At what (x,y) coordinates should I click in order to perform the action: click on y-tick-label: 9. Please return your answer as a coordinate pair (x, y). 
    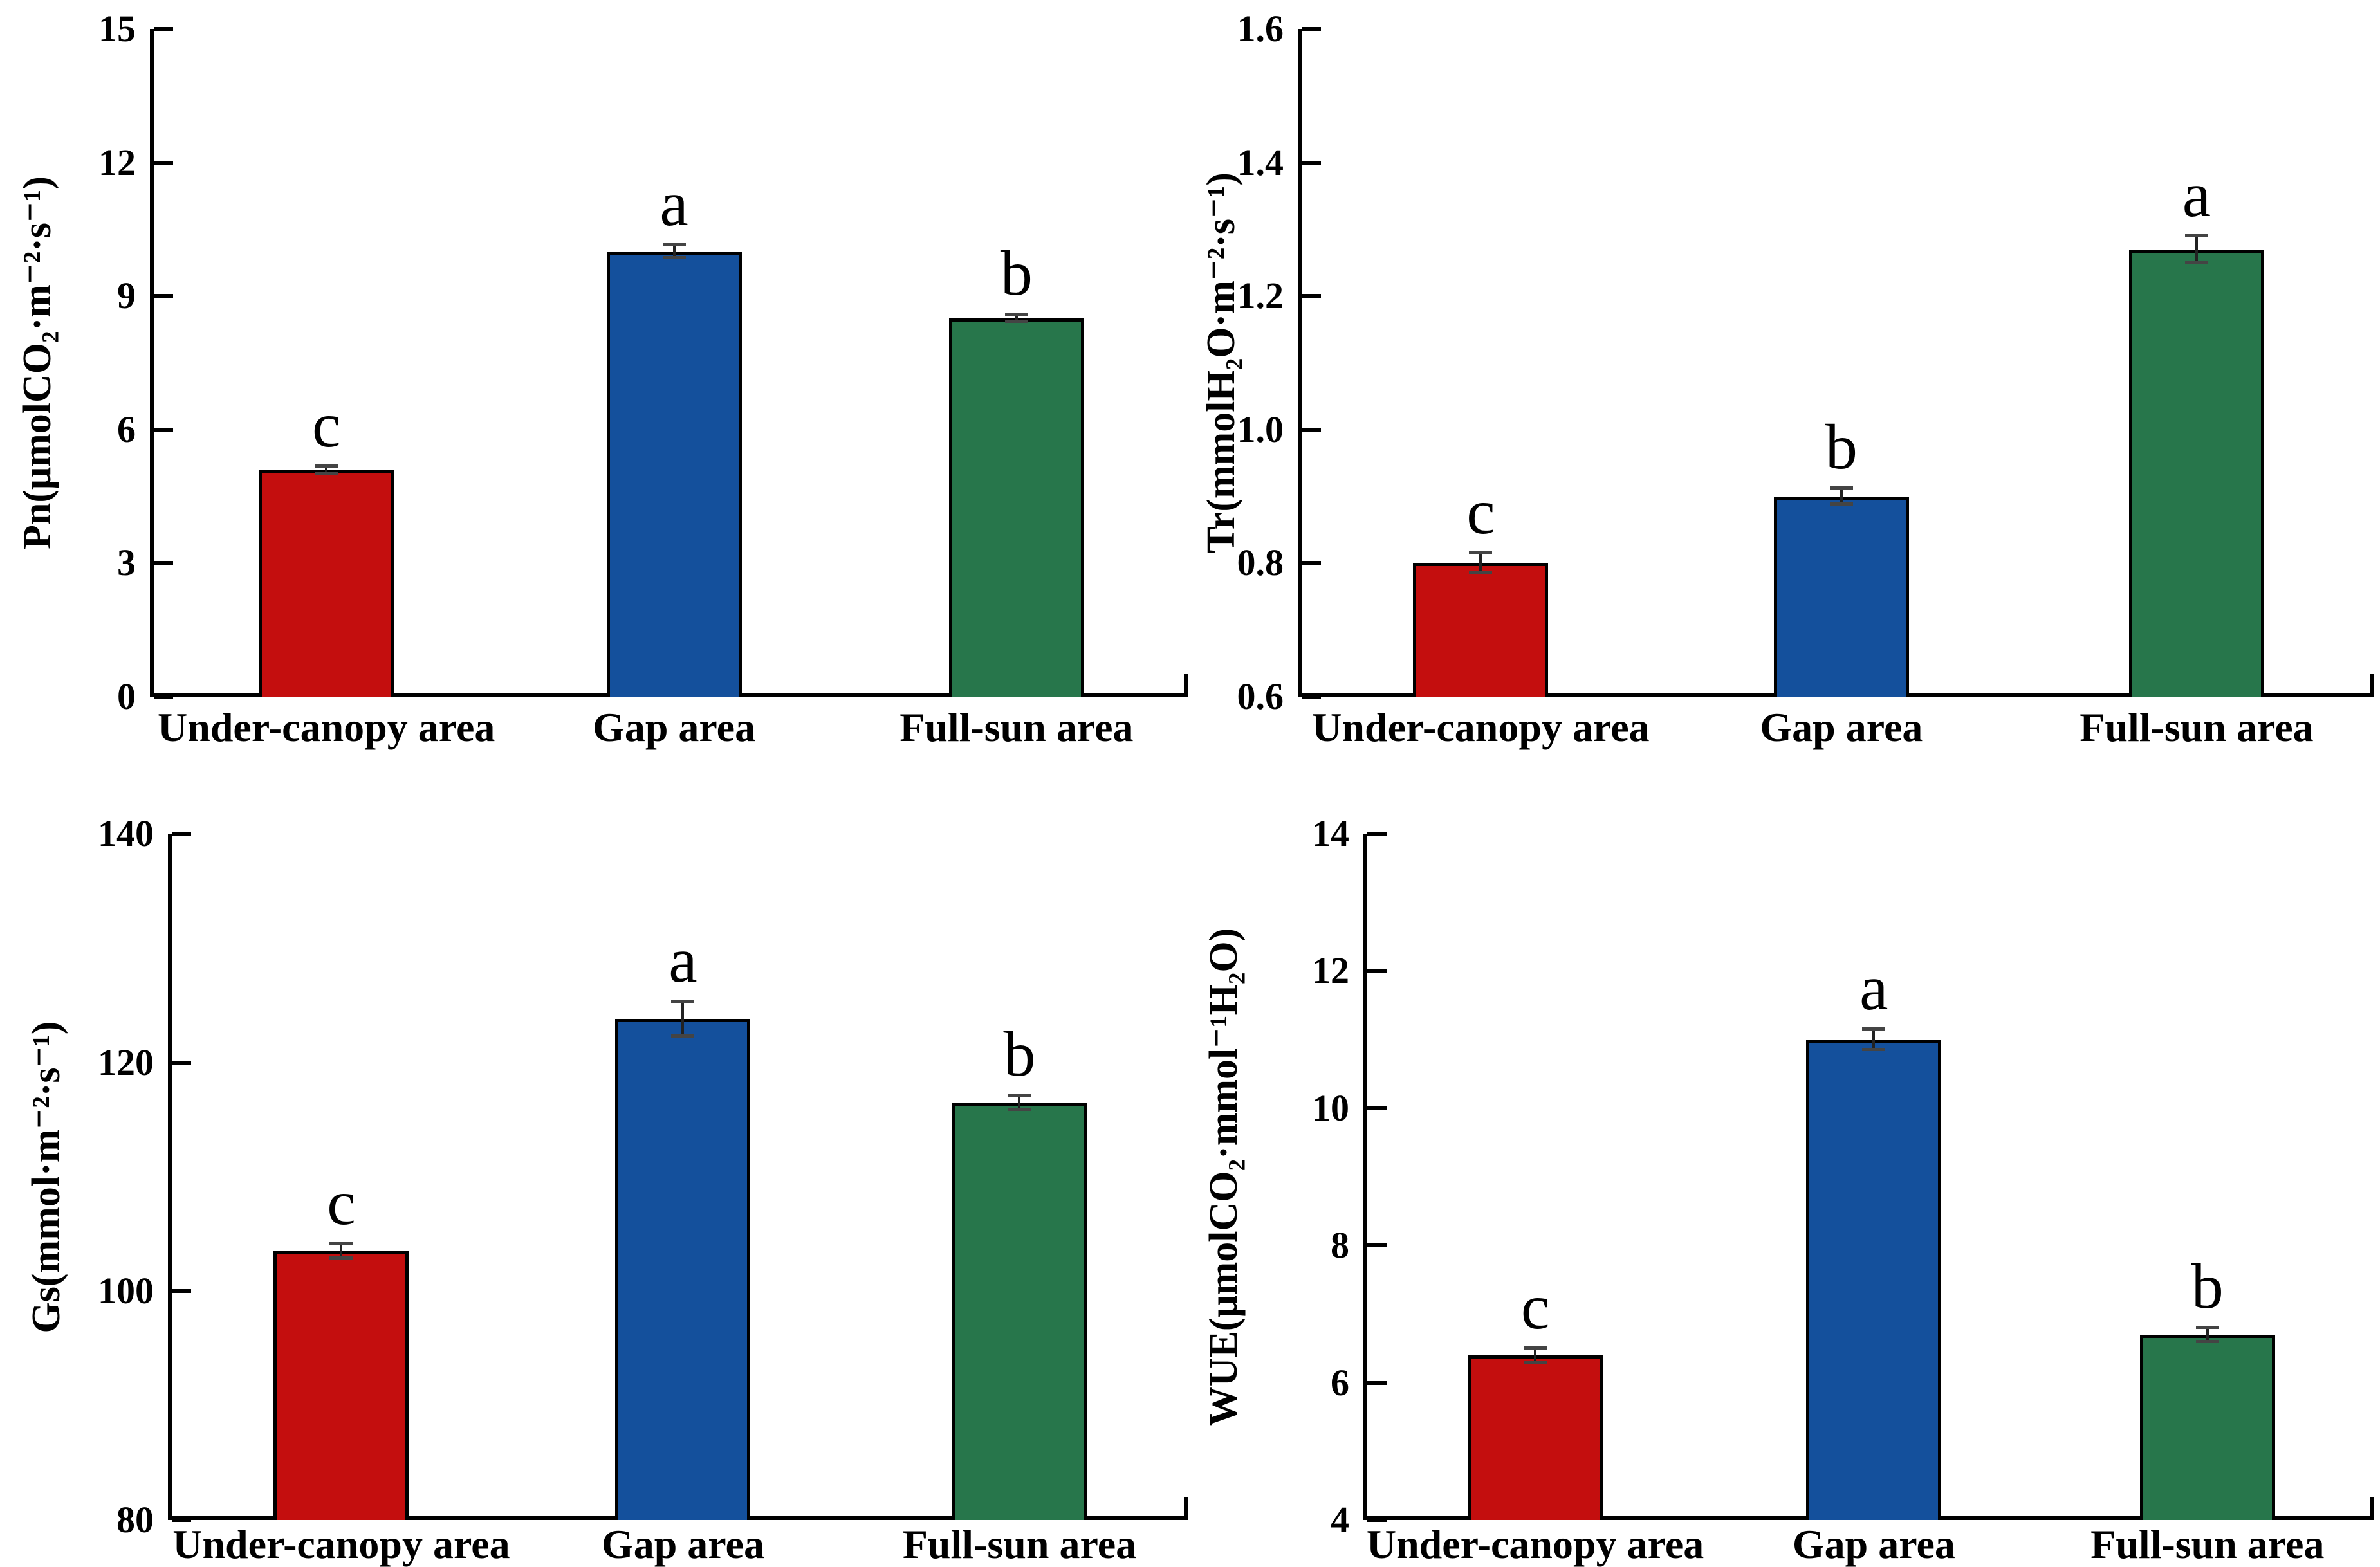
    Looking at the image, I should click on (126, 296).